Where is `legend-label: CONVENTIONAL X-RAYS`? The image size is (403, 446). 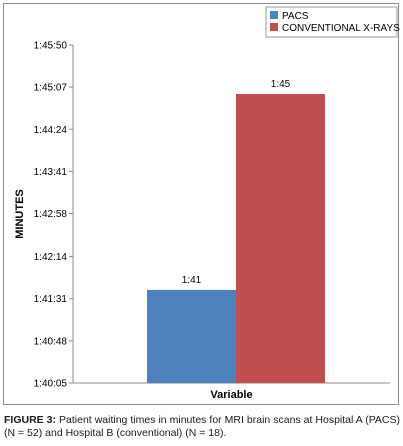 legend-label: CONVENTIONAL X-RAYS is located at coordinates (341, 28).